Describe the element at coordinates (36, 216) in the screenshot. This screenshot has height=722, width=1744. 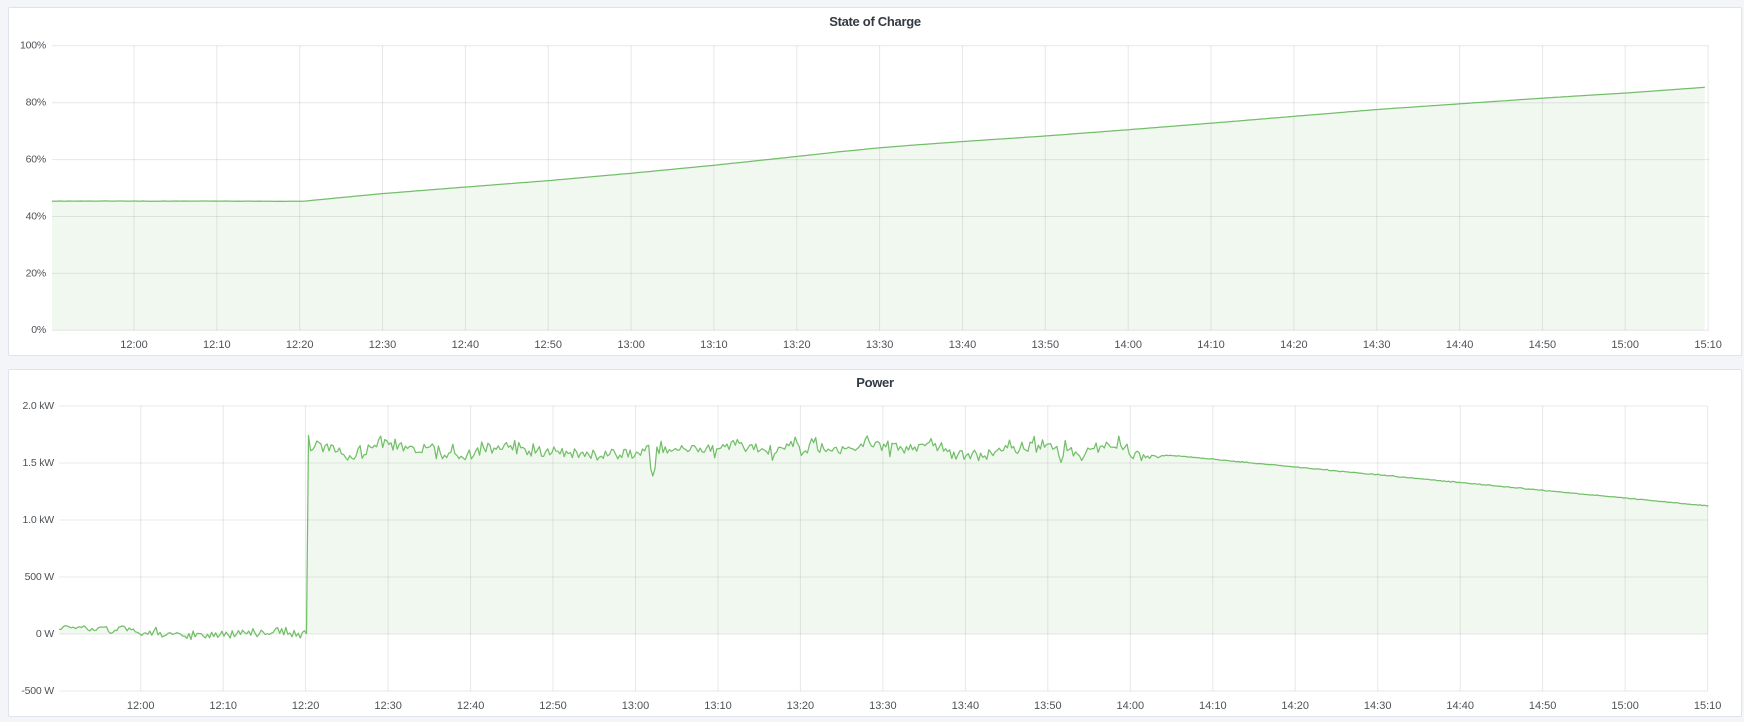
I see `svg-text: 40%` at that location.